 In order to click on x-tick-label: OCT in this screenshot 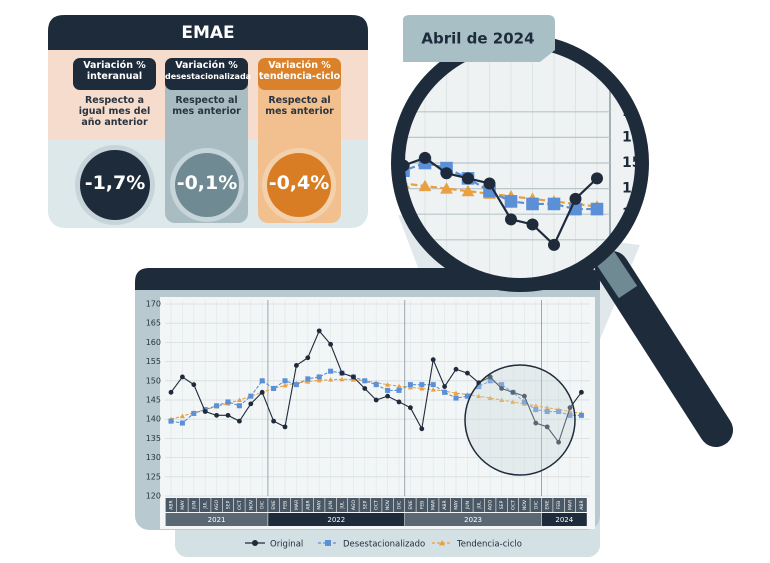, I will do `click(240, 505)`.